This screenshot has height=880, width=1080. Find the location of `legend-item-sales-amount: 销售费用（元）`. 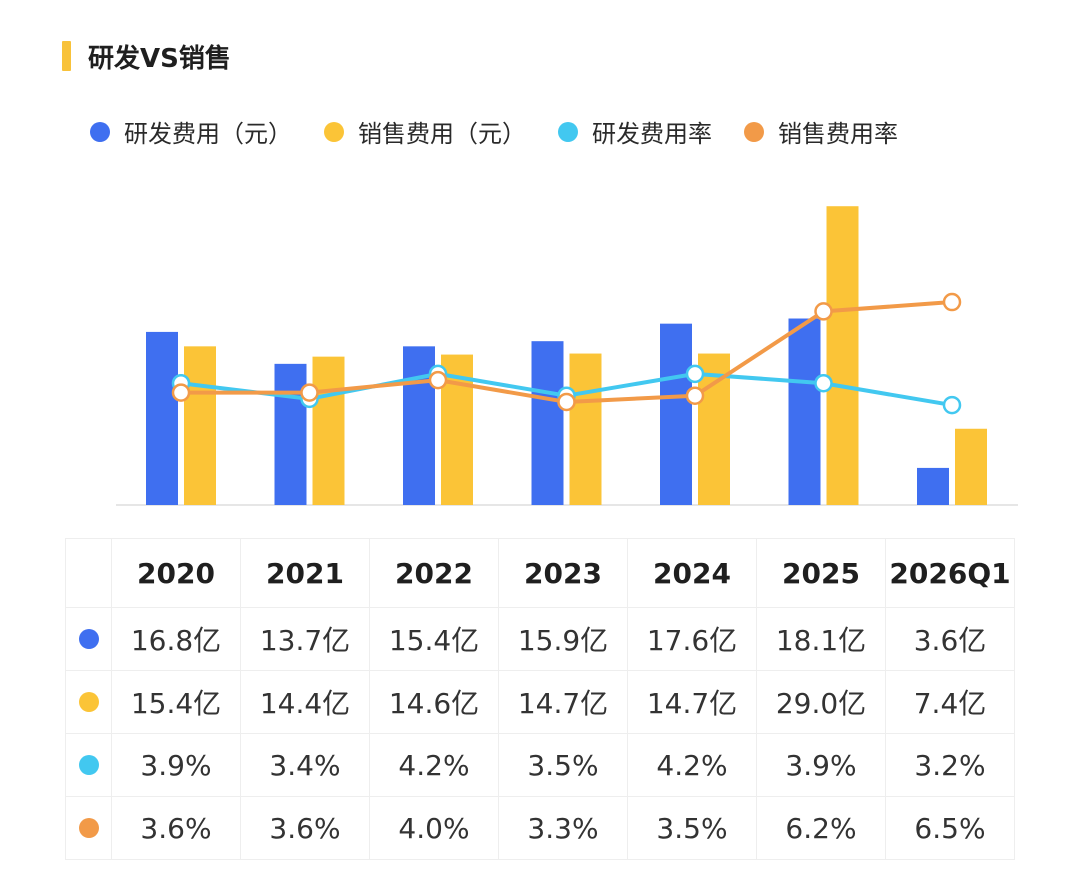

legend-item-sales-amount: 销售费用（元） is located at coordinates (425, 131).